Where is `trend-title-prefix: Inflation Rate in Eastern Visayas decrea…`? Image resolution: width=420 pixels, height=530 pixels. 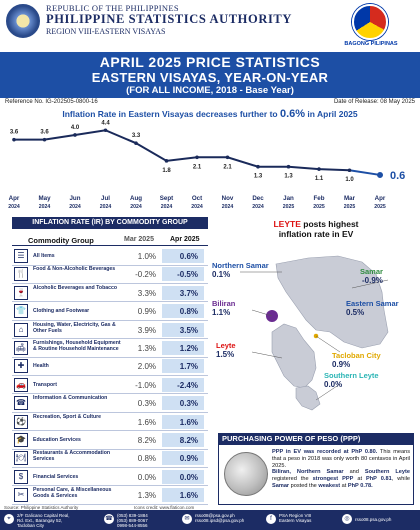 trend-title-prefix: Inflation Rate in Eastern Visayas decrea… is located at coordinates (171, 114).